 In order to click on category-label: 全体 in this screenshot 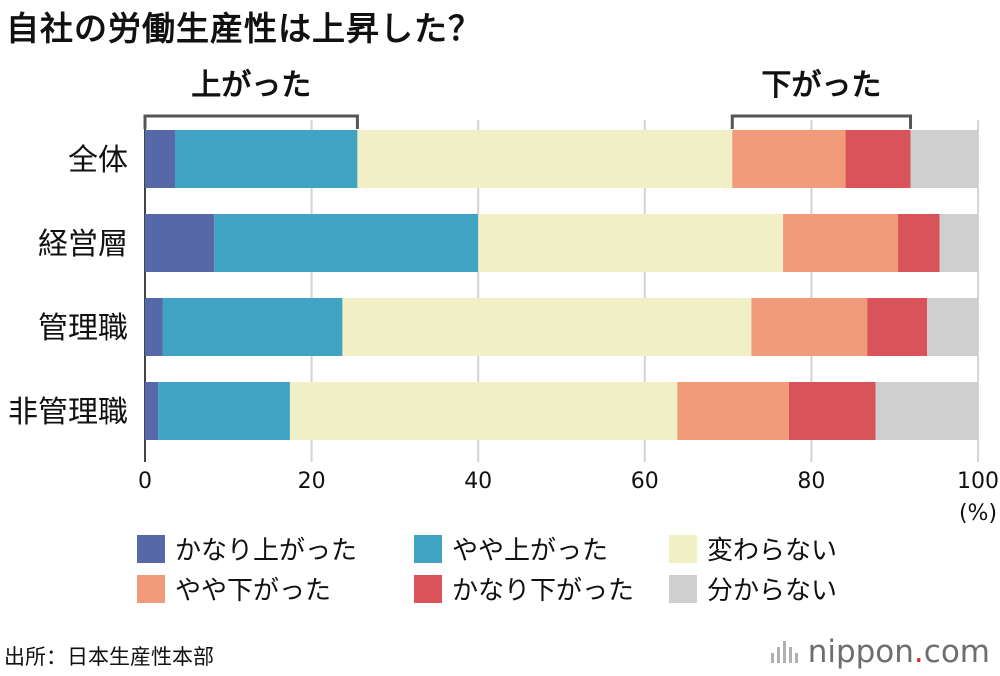, I will do `click(98, 160)`.